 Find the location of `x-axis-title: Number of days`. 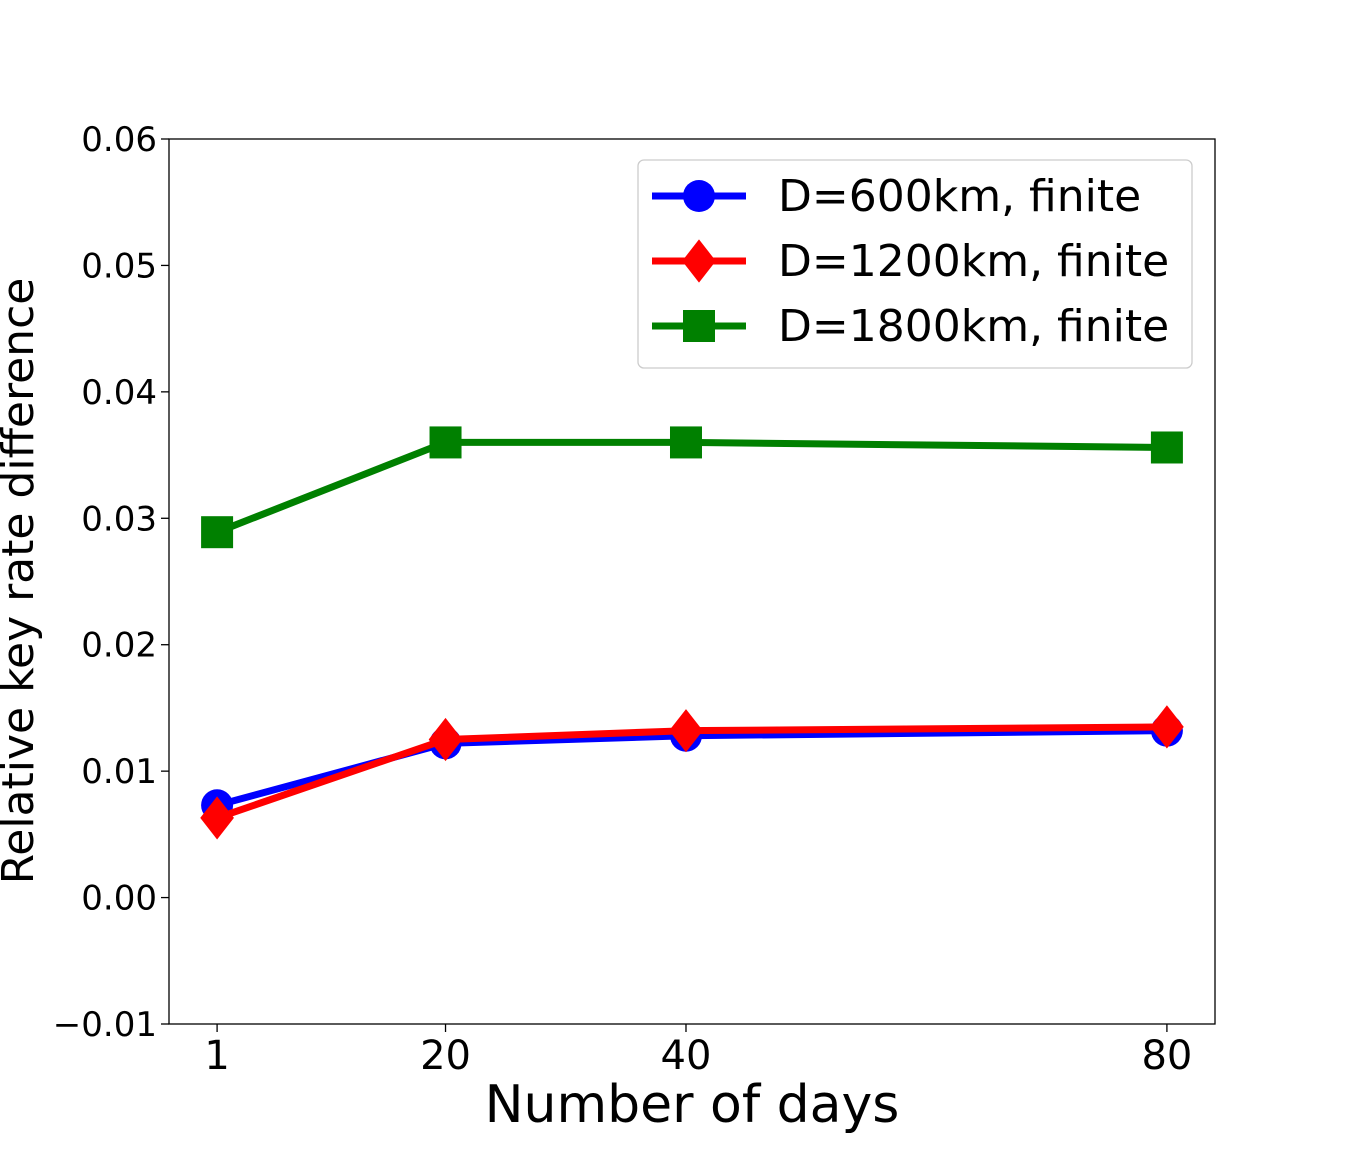

x-axis-title: Number of days is located at coordinates (692, 1105).